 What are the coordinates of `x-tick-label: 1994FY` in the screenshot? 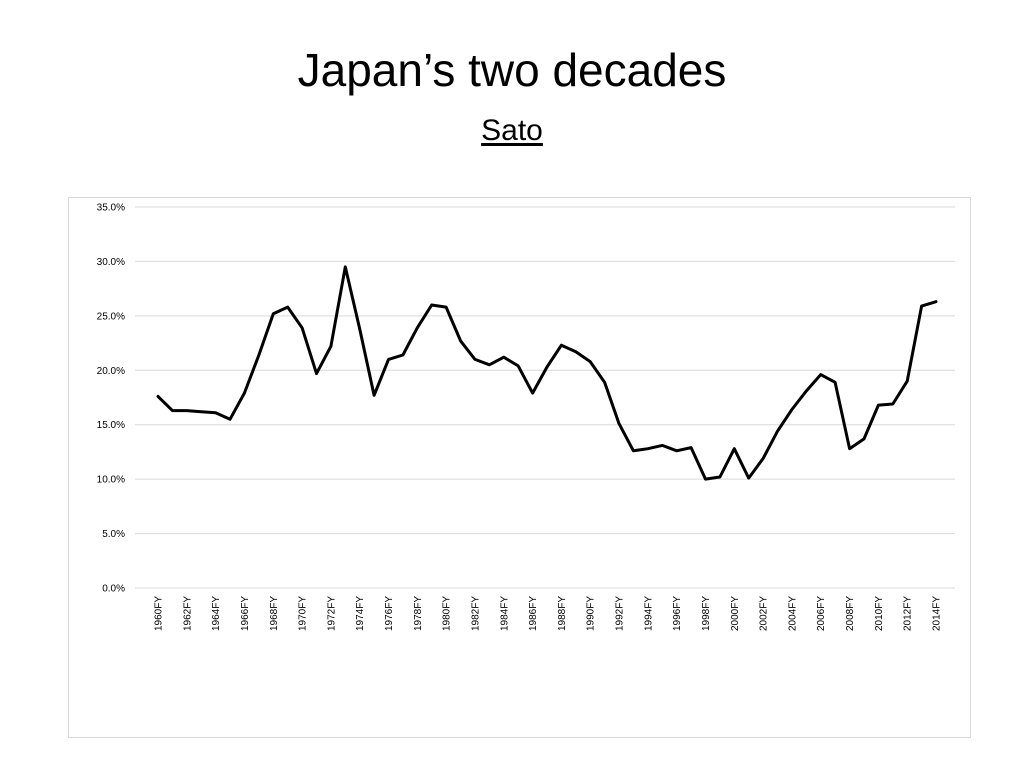 It's located at (648, 613).